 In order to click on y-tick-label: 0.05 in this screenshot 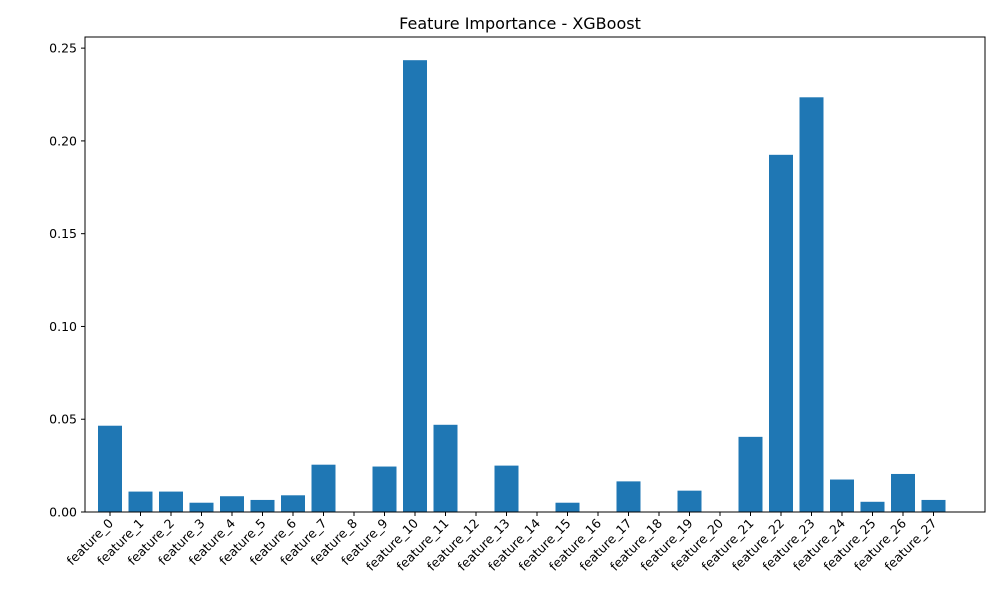, I will do `click(63, 419)`.